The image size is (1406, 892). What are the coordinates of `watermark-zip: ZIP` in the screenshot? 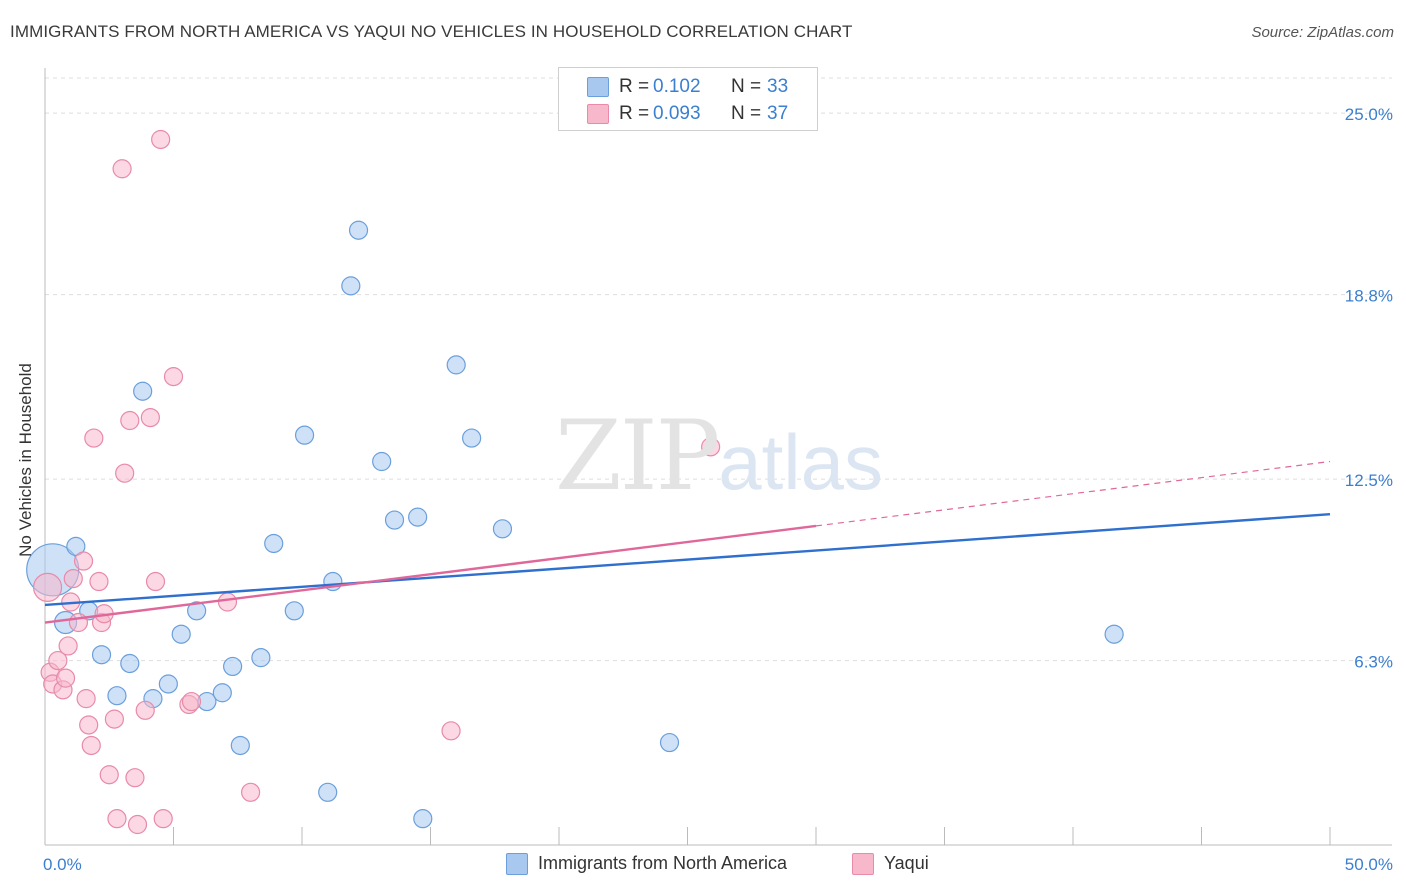 It's located at (637, 456).